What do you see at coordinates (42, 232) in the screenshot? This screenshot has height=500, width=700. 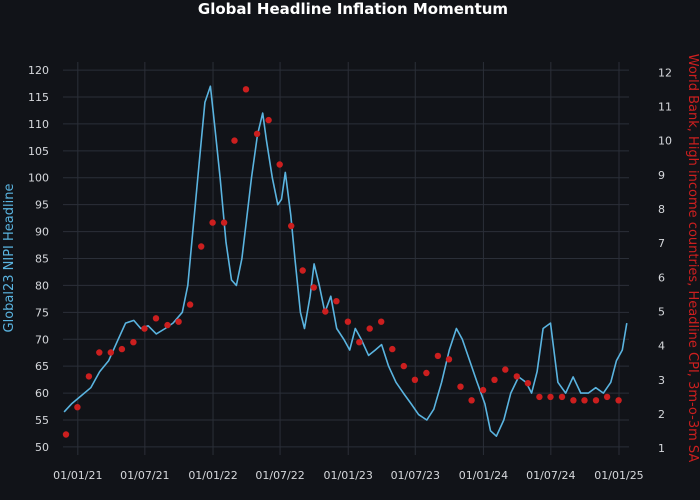 I see `y-left-tick-label: 90` at bounding box center [42, 232].